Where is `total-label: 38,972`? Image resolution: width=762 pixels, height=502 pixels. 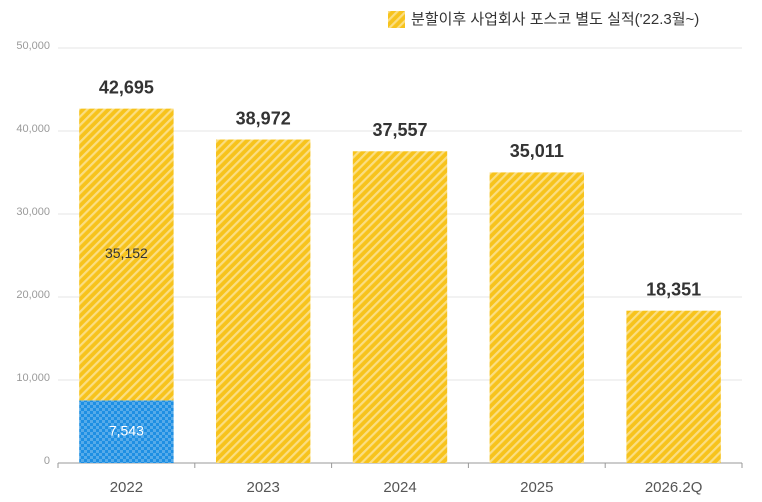
total-label: 38,972 is located at coordinates (263, 118).